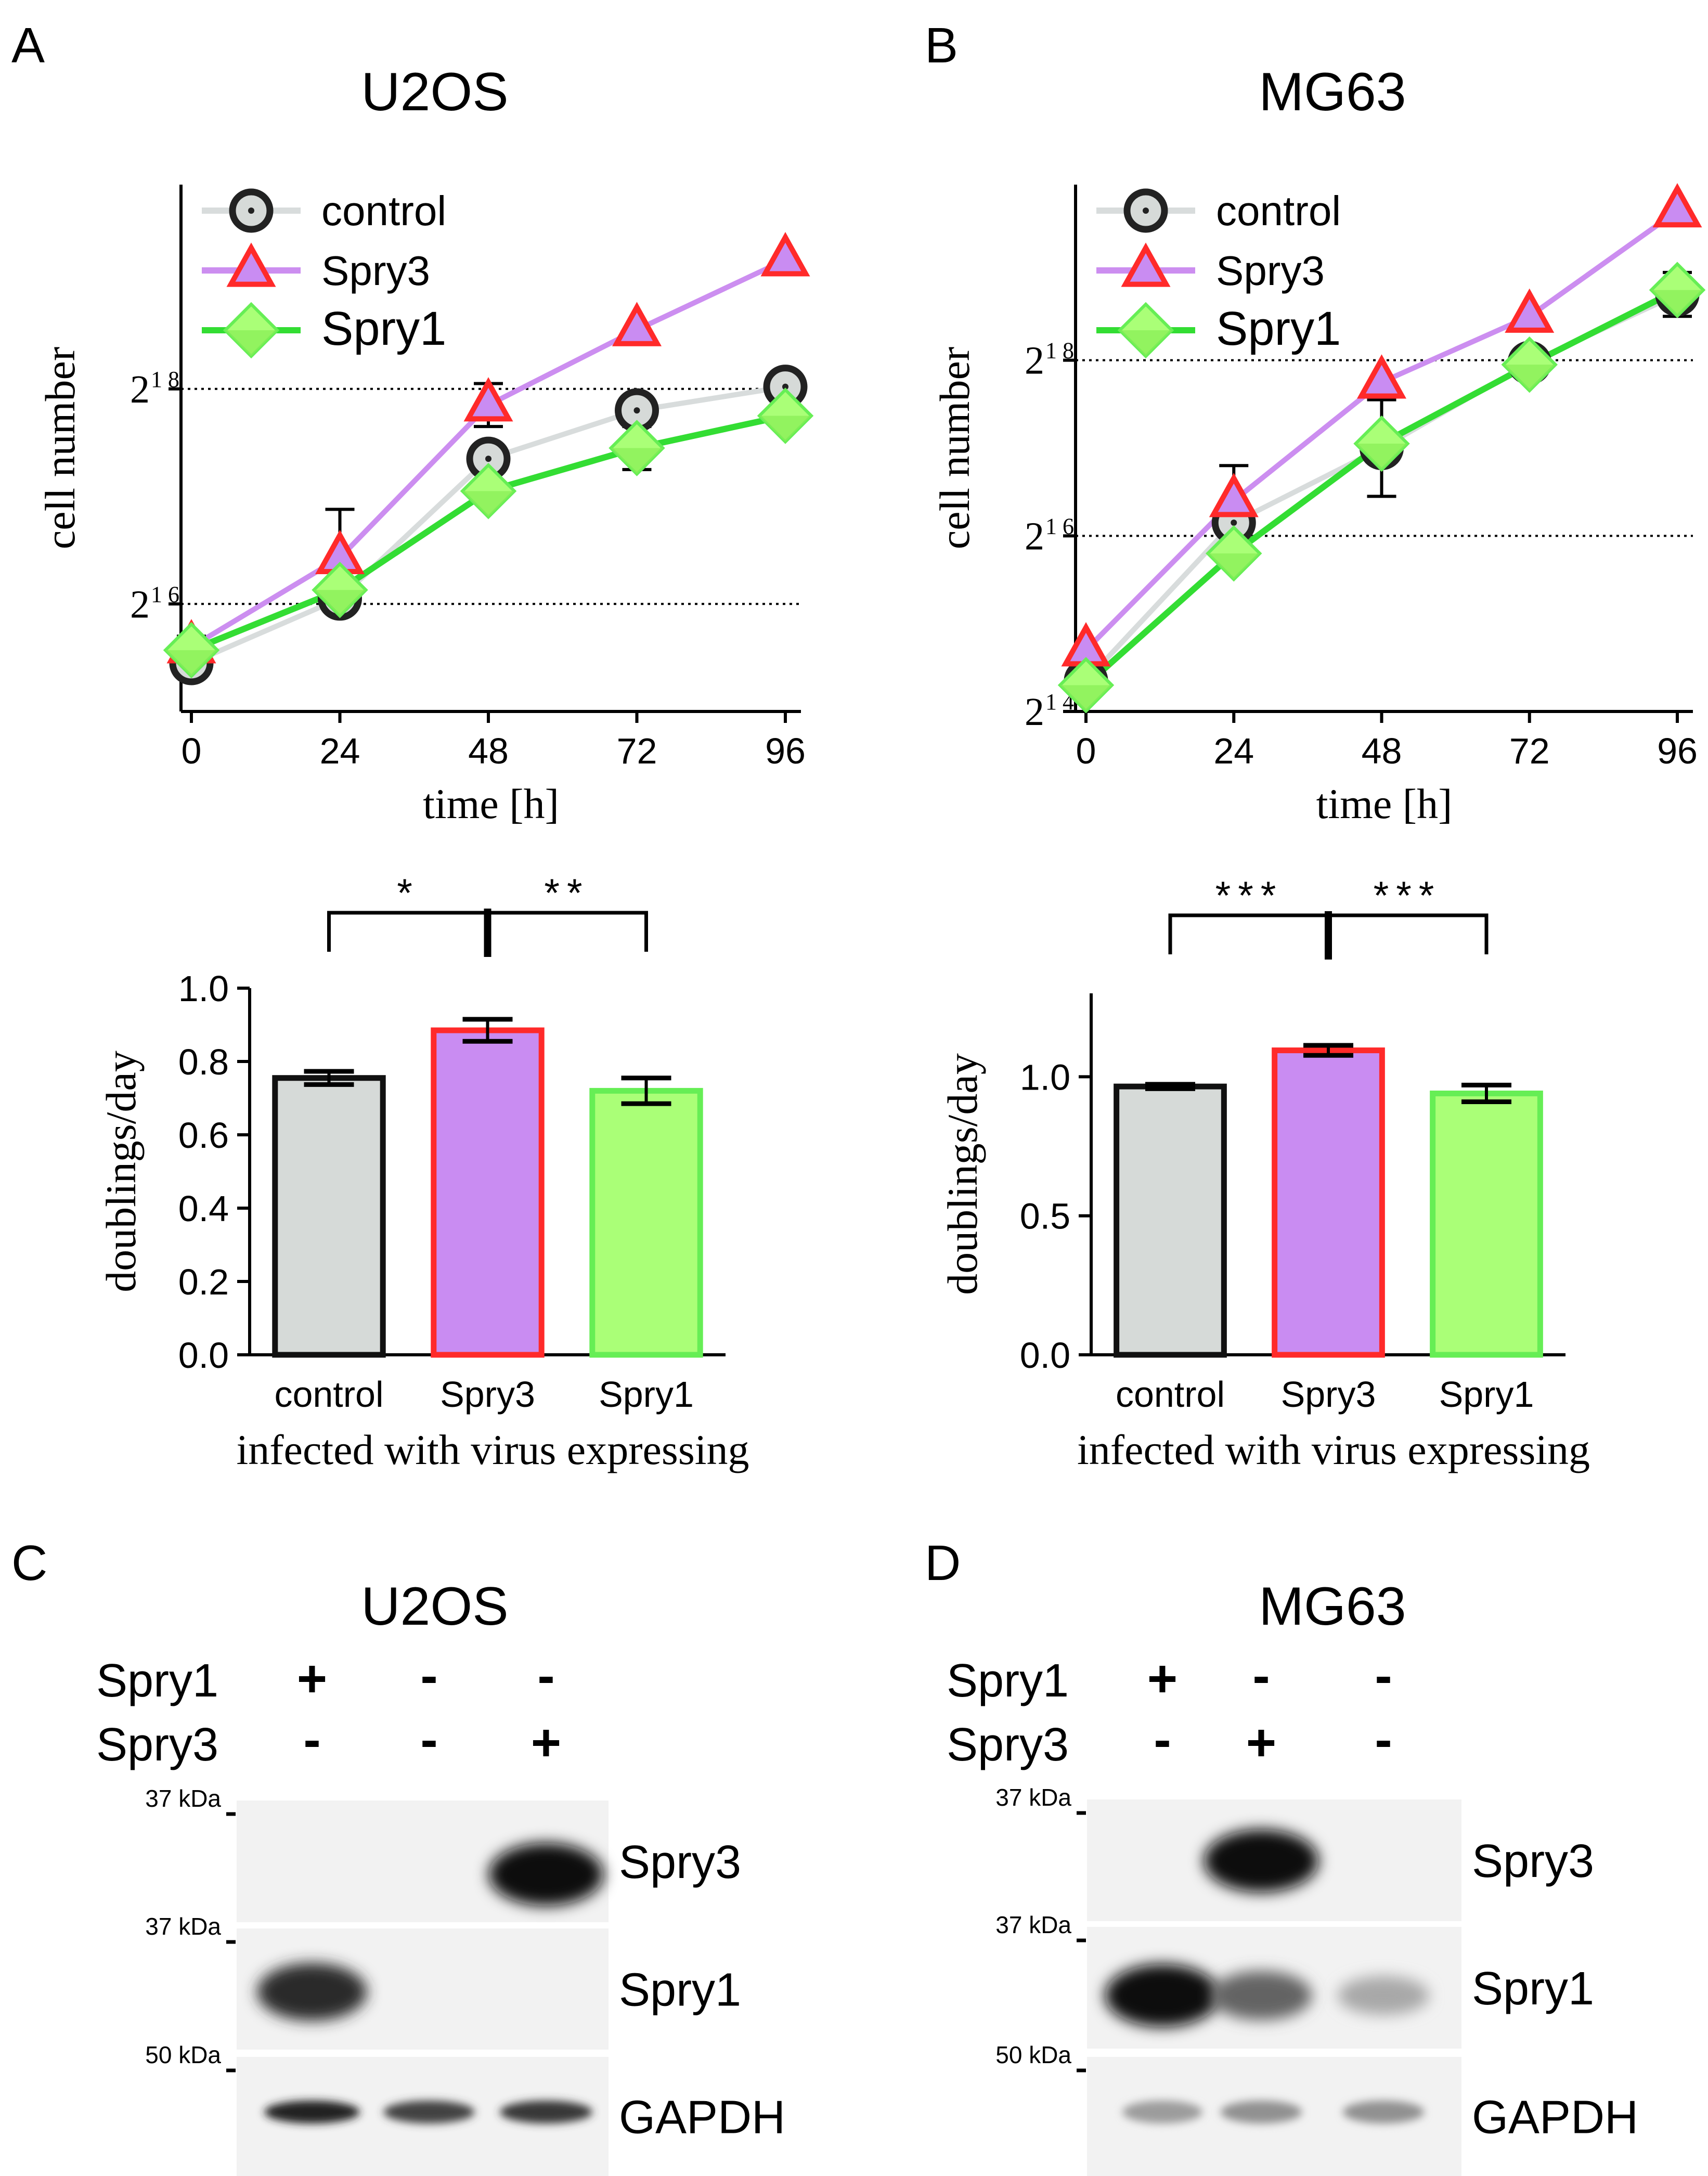 Image resolution: width=1708 pixels, height=2176 pixels. I want to click on panel-letter-c: C, so click(29, 1563).